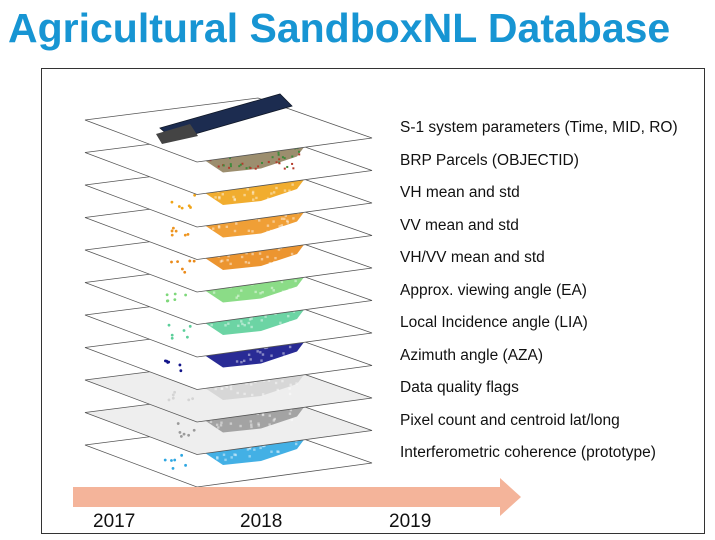 Image resolution: width=715 pixels, height=540 pixels. Describe the element at coordinates (494, 322) in the screenshot. I see `layer-label-7: Local Incidence angle (LIA)` at that location.